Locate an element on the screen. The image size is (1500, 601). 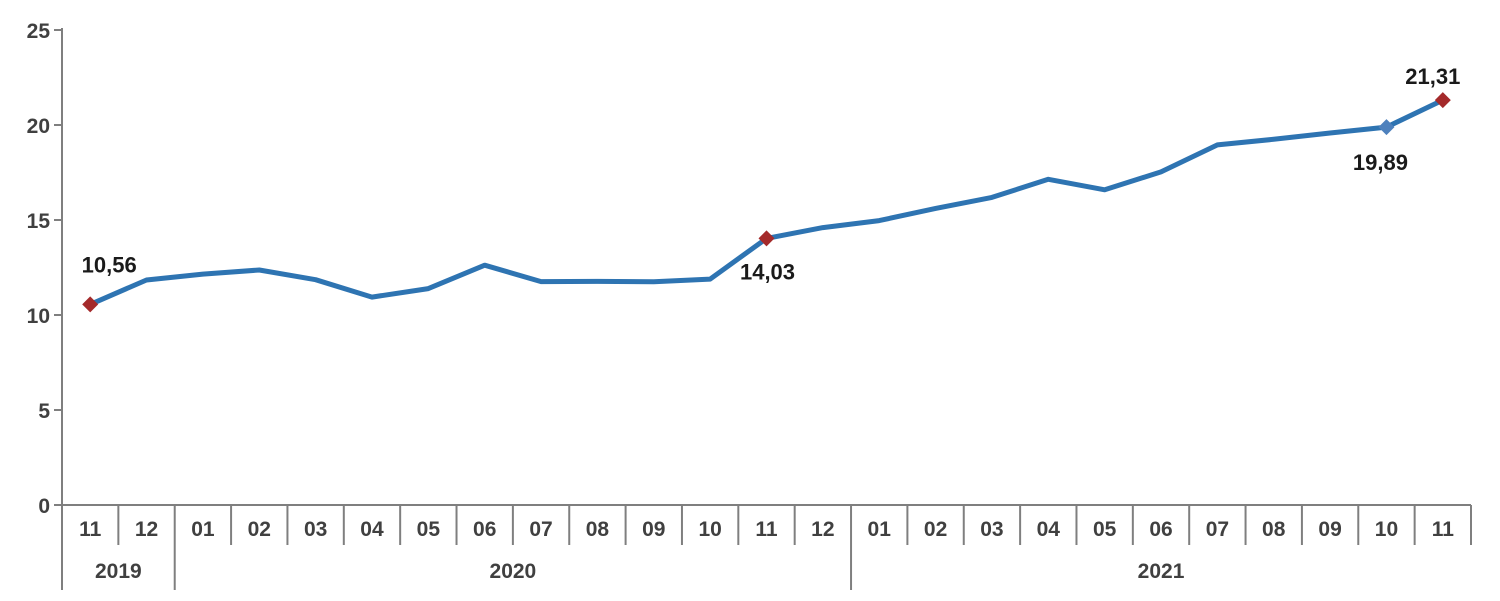
data-label: 10,56 is located at coordinates (109, 264).